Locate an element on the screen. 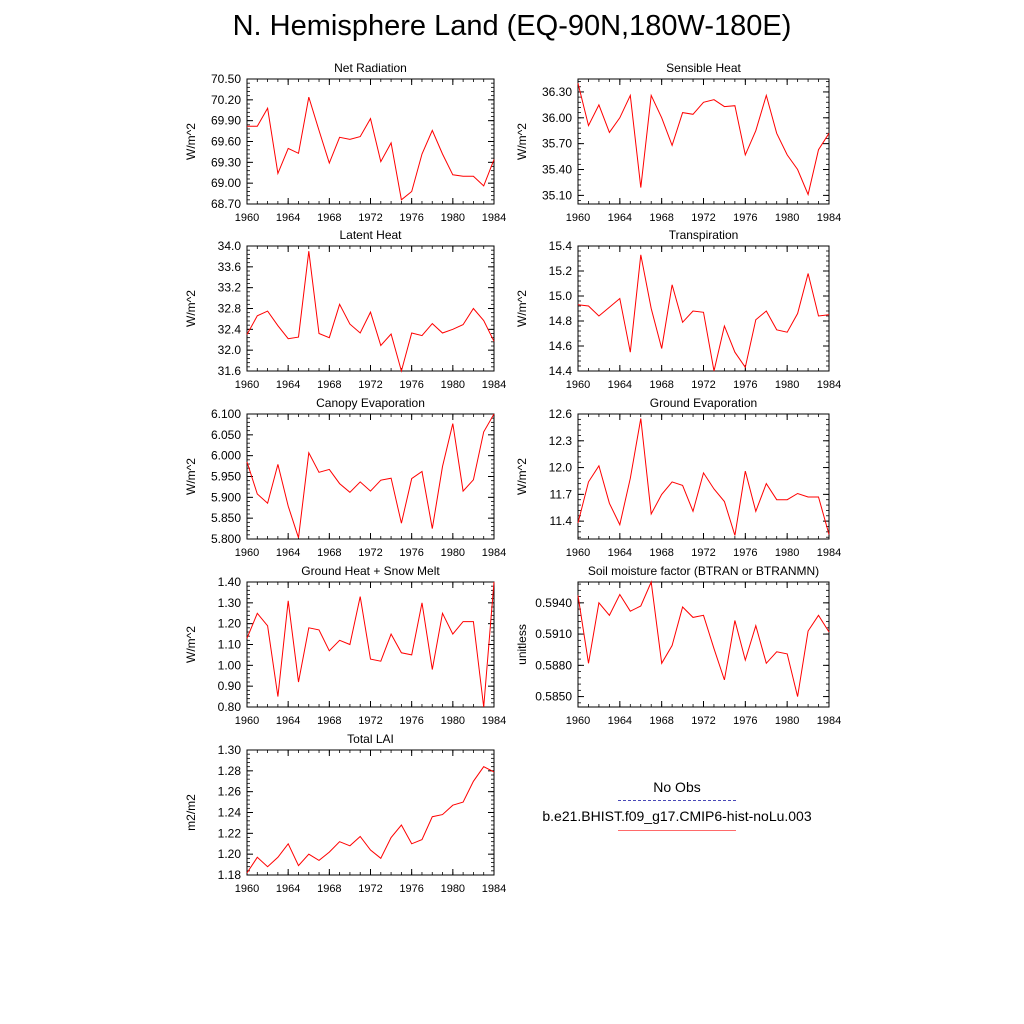 Image resolution: width=1024 pixels, height=1024 pixels. y-tick-label: 35.70 is located at coordinates (557, 144).